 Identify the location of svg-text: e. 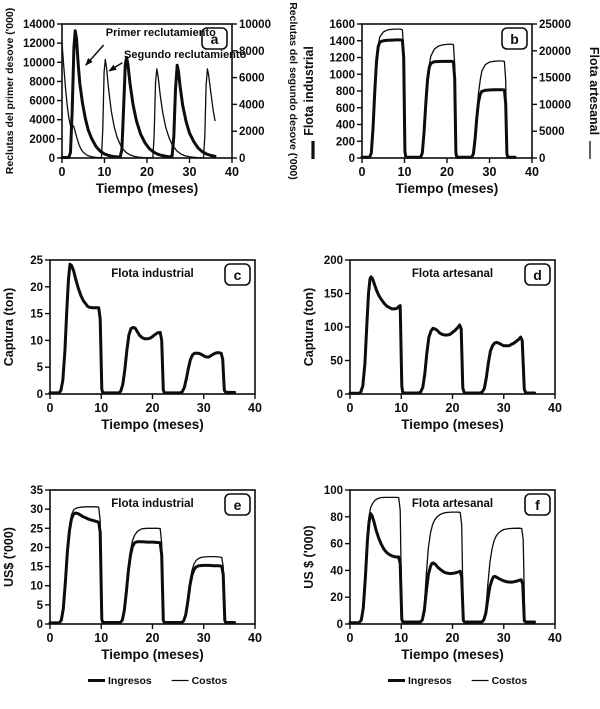
(238, 505).